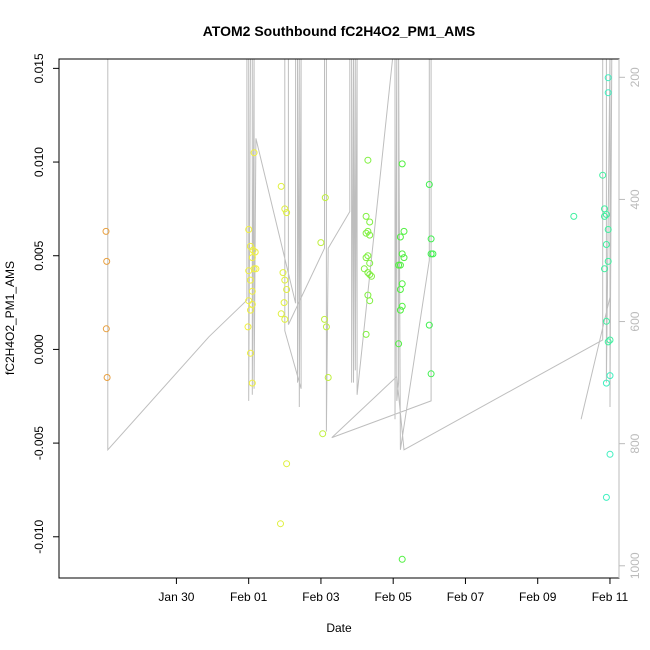 The height and width of the screenshot is (650, 650). I want to click on y2-tick-label: 200, so click(635, 77).